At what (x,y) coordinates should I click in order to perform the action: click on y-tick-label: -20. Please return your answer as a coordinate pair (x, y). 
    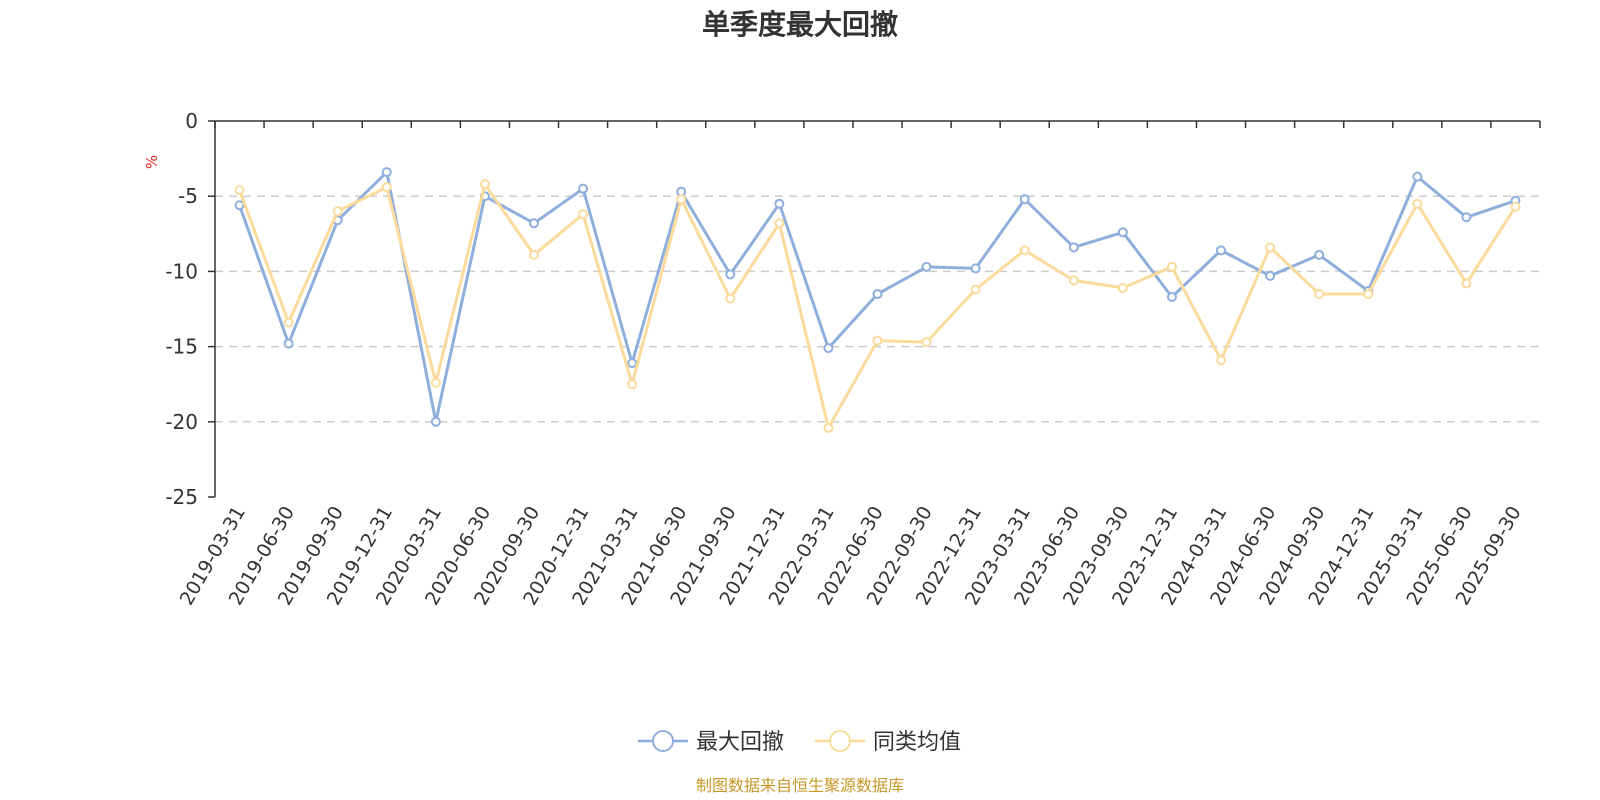
    Looking at the image, I should click on (181, 422).